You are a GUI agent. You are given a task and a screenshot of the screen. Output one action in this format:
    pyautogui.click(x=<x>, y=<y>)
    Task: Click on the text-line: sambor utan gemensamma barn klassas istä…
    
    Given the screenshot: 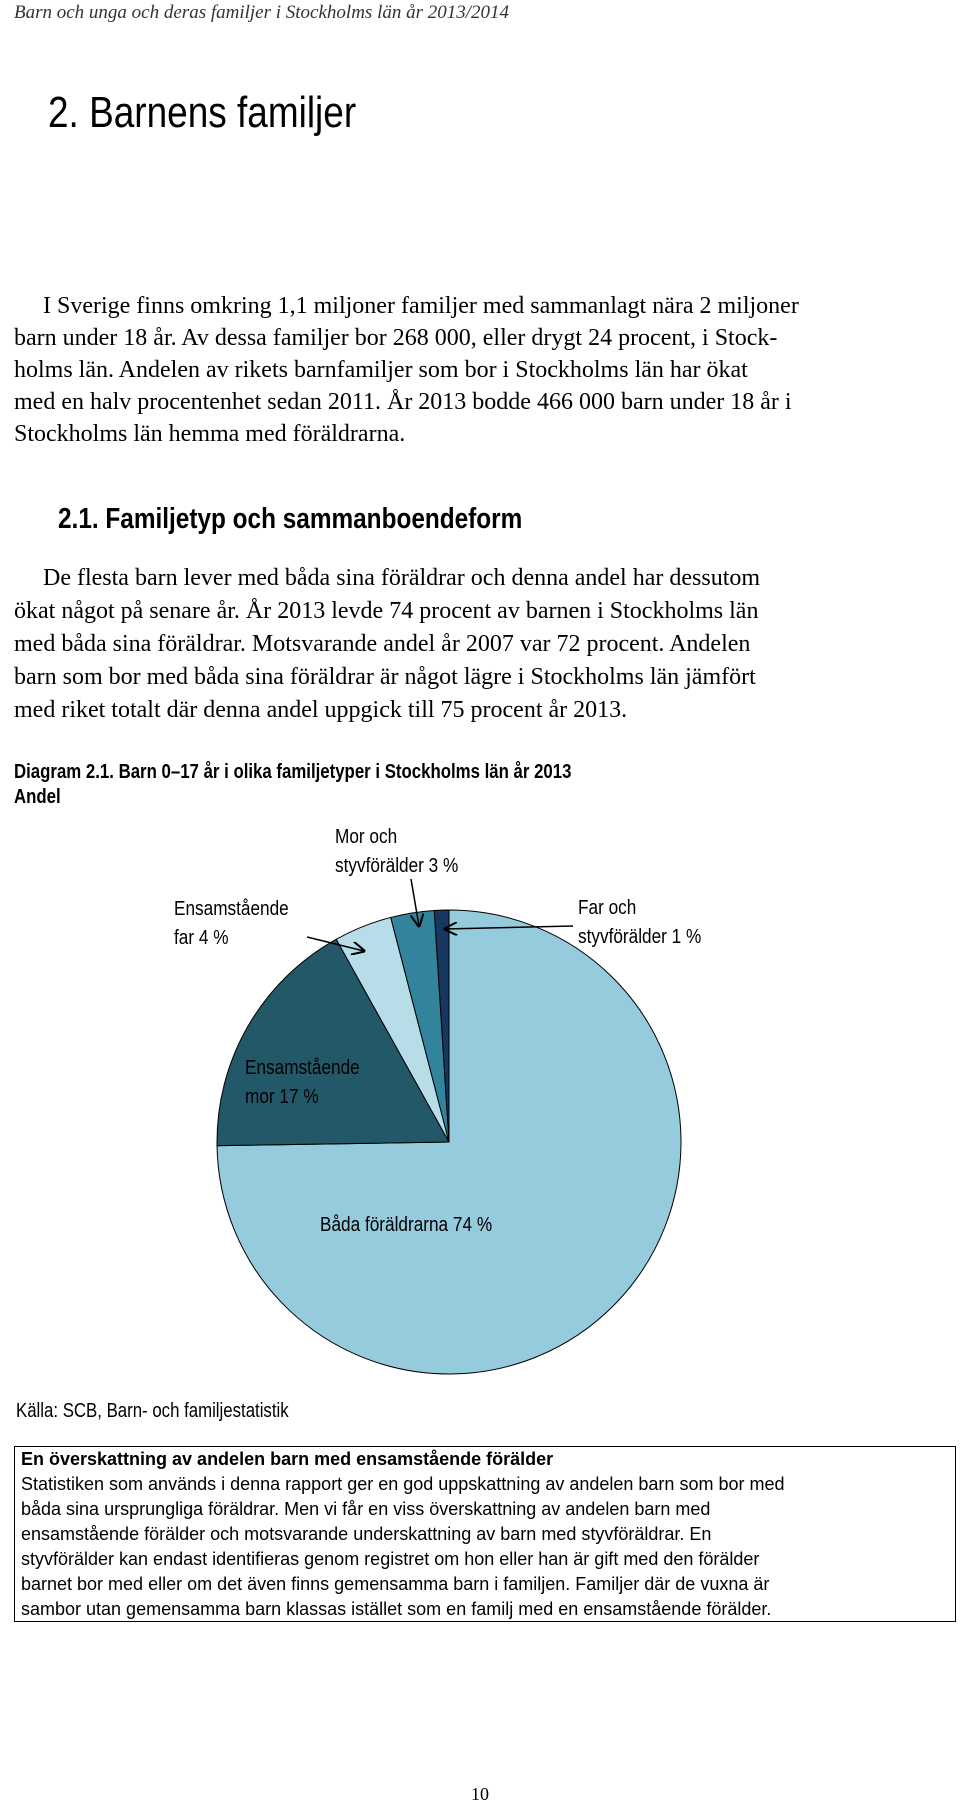 What is the action you would take?
    pyautogui.click(x=396, y=1609)
    